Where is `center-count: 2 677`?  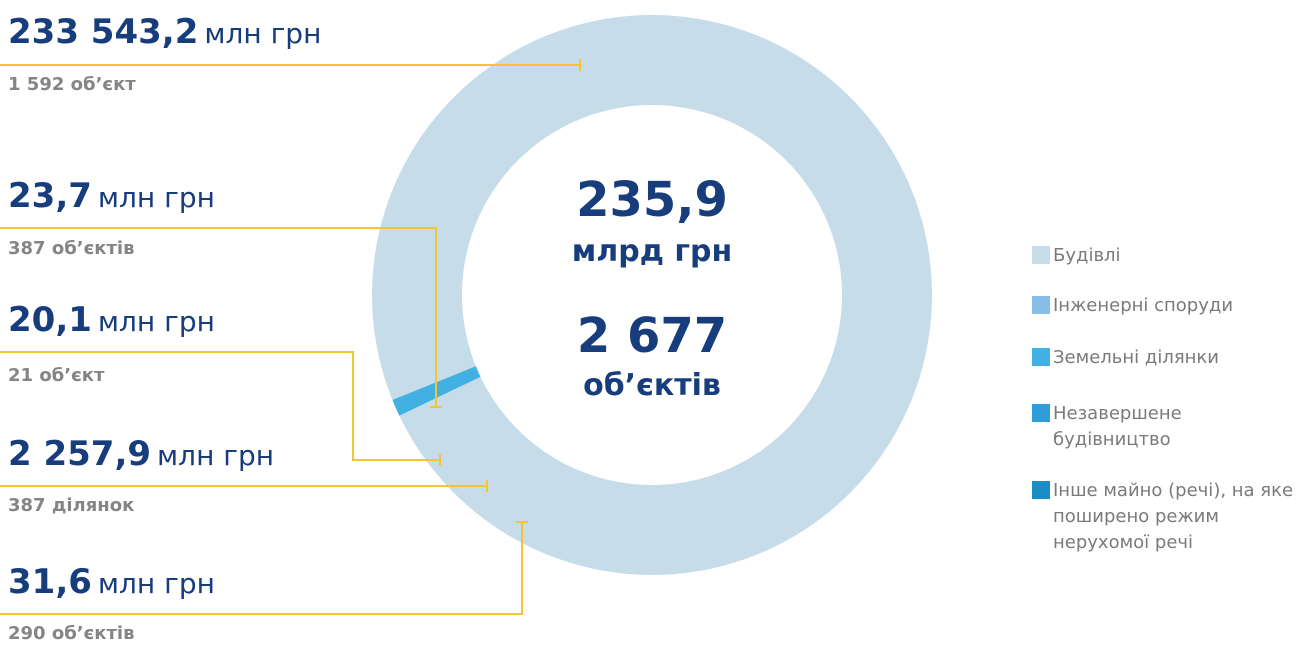 center-count: 2 677 is located at coordinates (652, 336).